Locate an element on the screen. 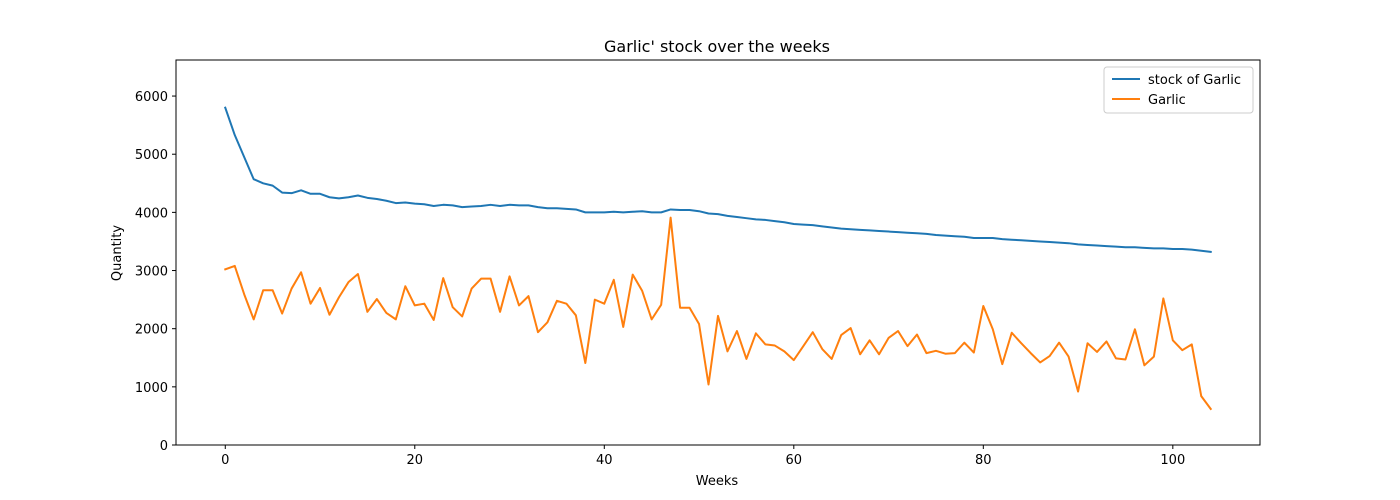 Image resolution: width=1400 pixels, height=500 pixels. x-tick-label: 0 is located at coordinates (225, 460).